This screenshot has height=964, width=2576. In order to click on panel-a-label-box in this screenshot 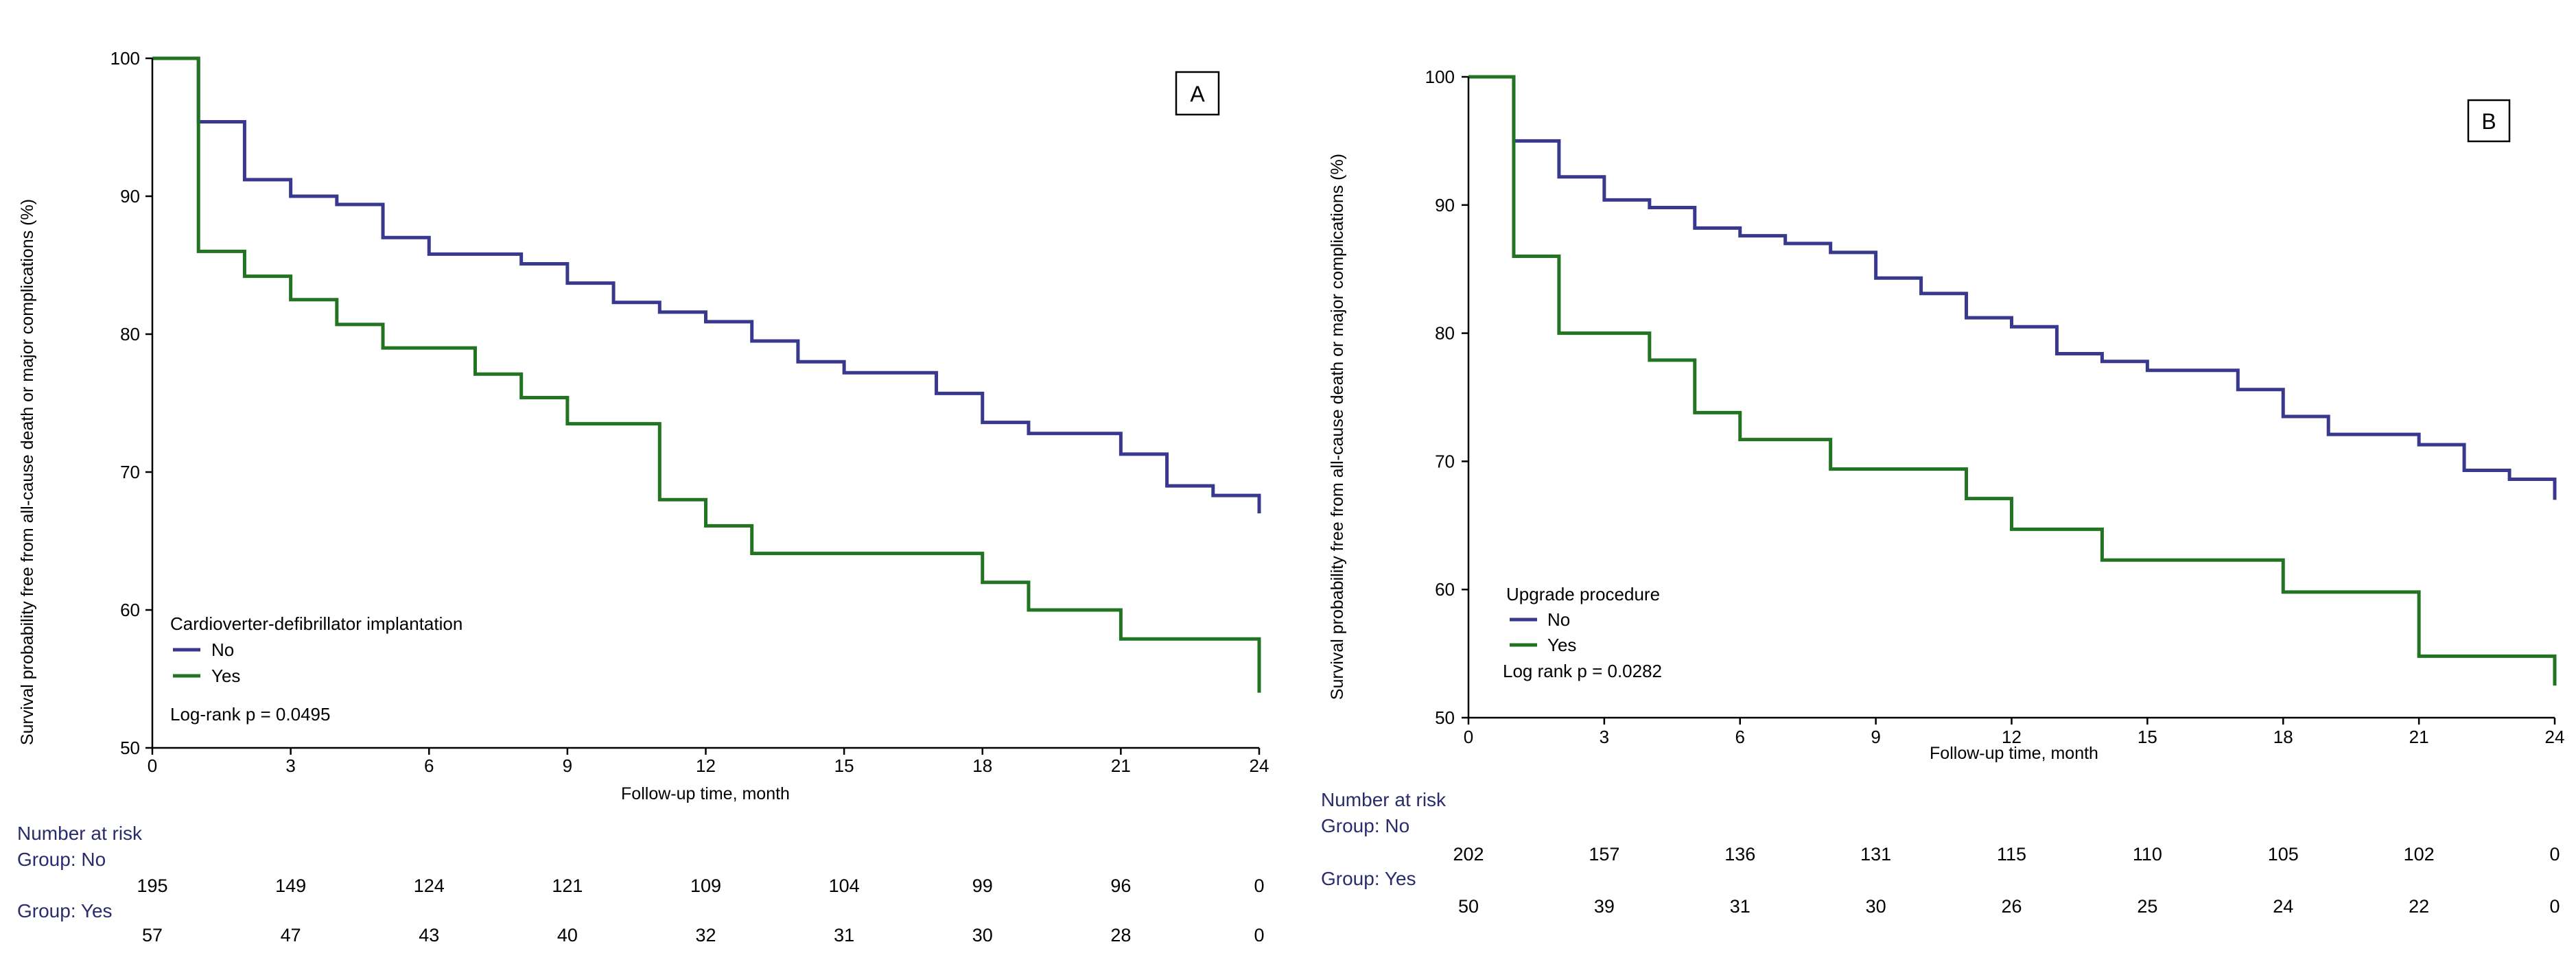, I will do `click(1197, 93)`.